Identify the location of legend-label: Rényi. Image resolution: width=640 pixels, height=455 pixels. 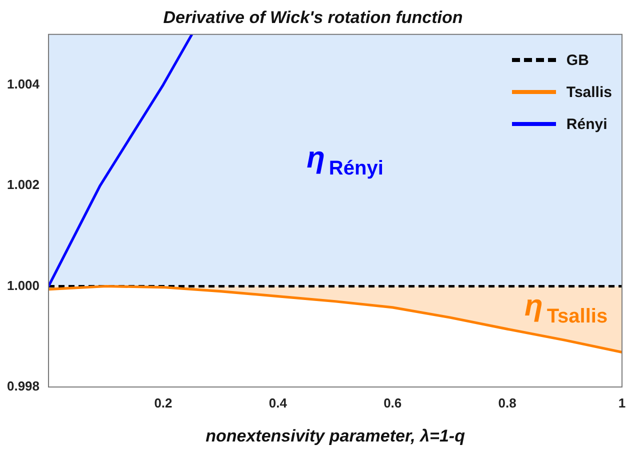
(587, 124).